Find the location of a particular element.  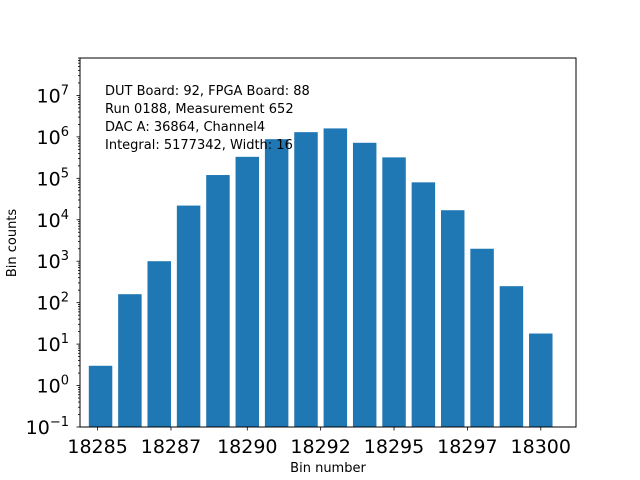

x-tick-label: 18292 is located at coordinates (320, 447).